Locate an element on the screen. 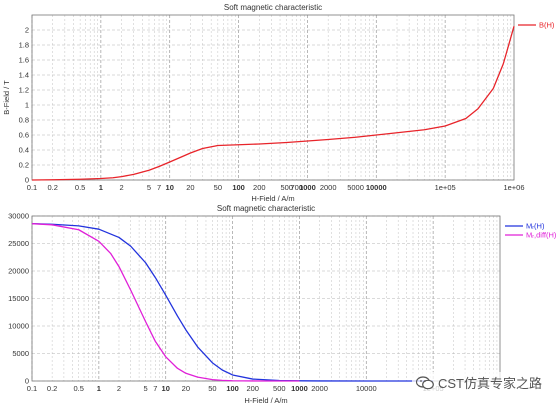 The height and width of the screenshot is (407, 560). watermark: CST仿真专家之路 is located at coordinates (478, 382).